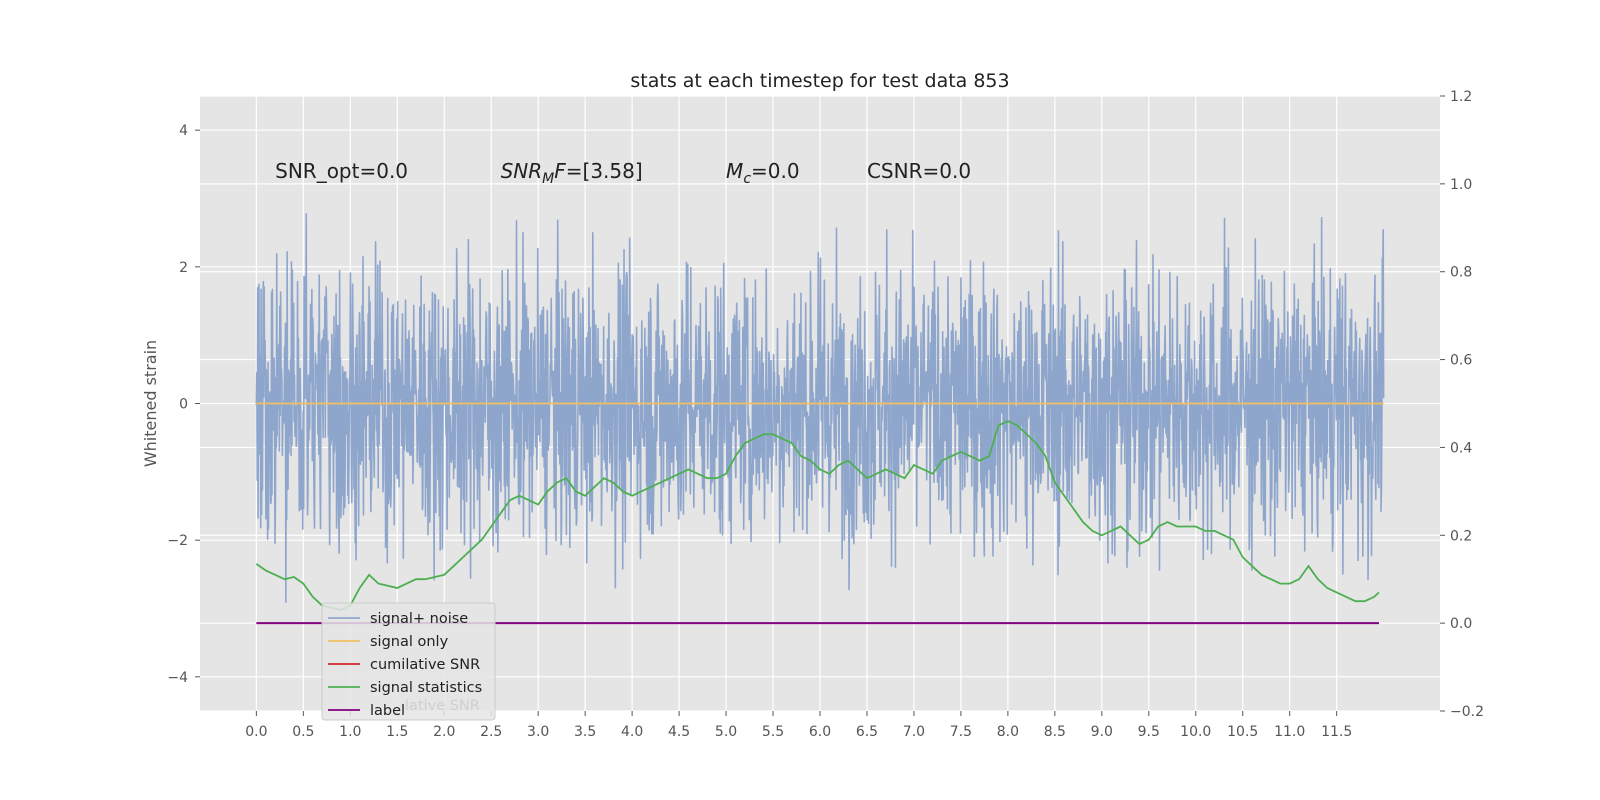 This screenshot has width=1600, height=800. I want to click on legend-box, so click(408, 661).